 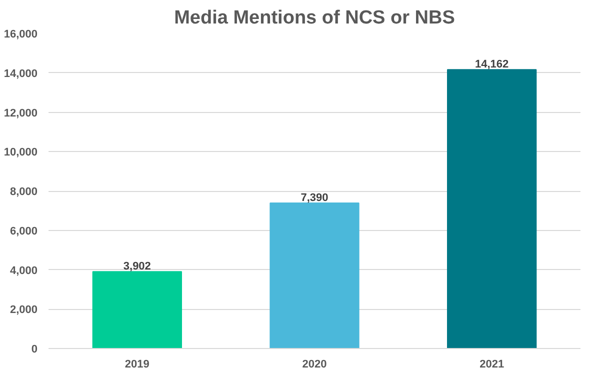 I want to click on y-tick-label: 6,000, so click(x=24, y=231).